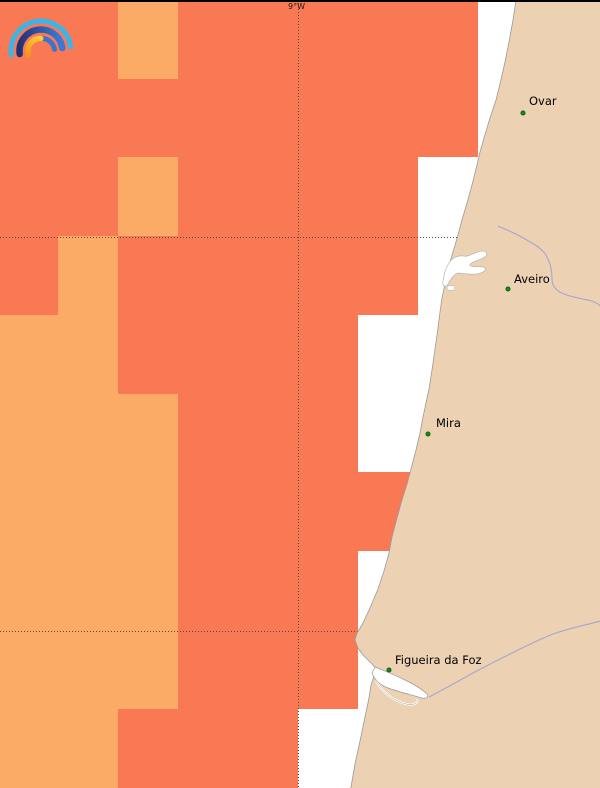 The height and width of the screenshot is (788, 600). Describe the element at coordinates (532, 279) in the screenshot. I see `city-label: Aveiro` at that location.